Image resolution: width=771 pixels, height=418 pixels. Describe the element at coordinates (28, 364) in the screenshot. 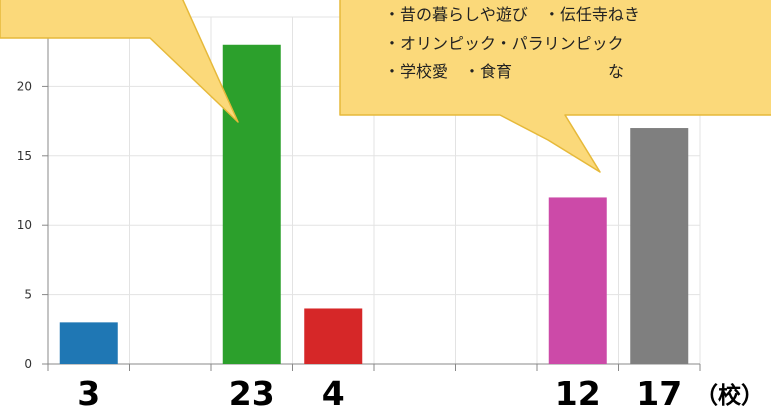

I see `y-tick-label: 0` at that location.